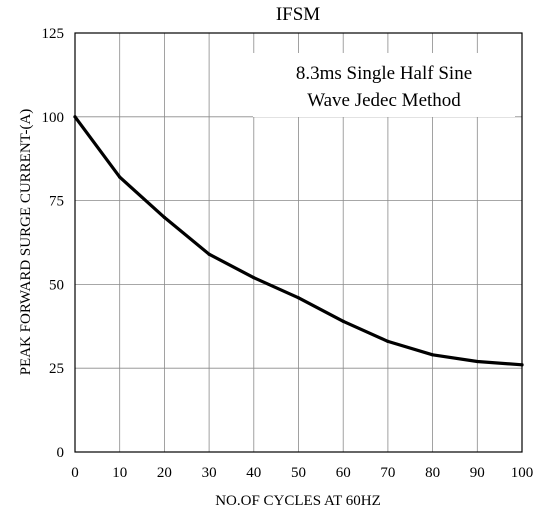  I want to click on x-tick-label: 100, so click(522, 473).